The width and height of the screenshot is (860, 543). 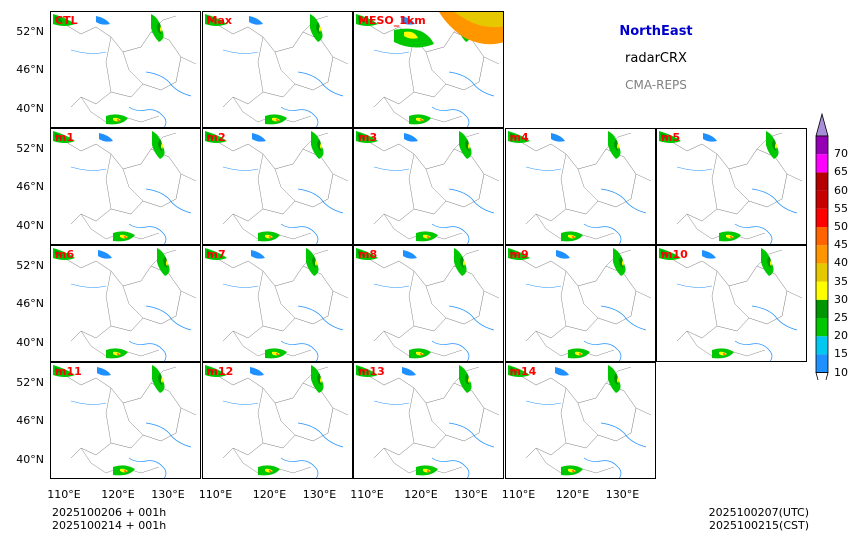 What do you see at coordinates (216, 254) in the screenshot?
I see `panel-label: m7` at bounding box center [216, 254].